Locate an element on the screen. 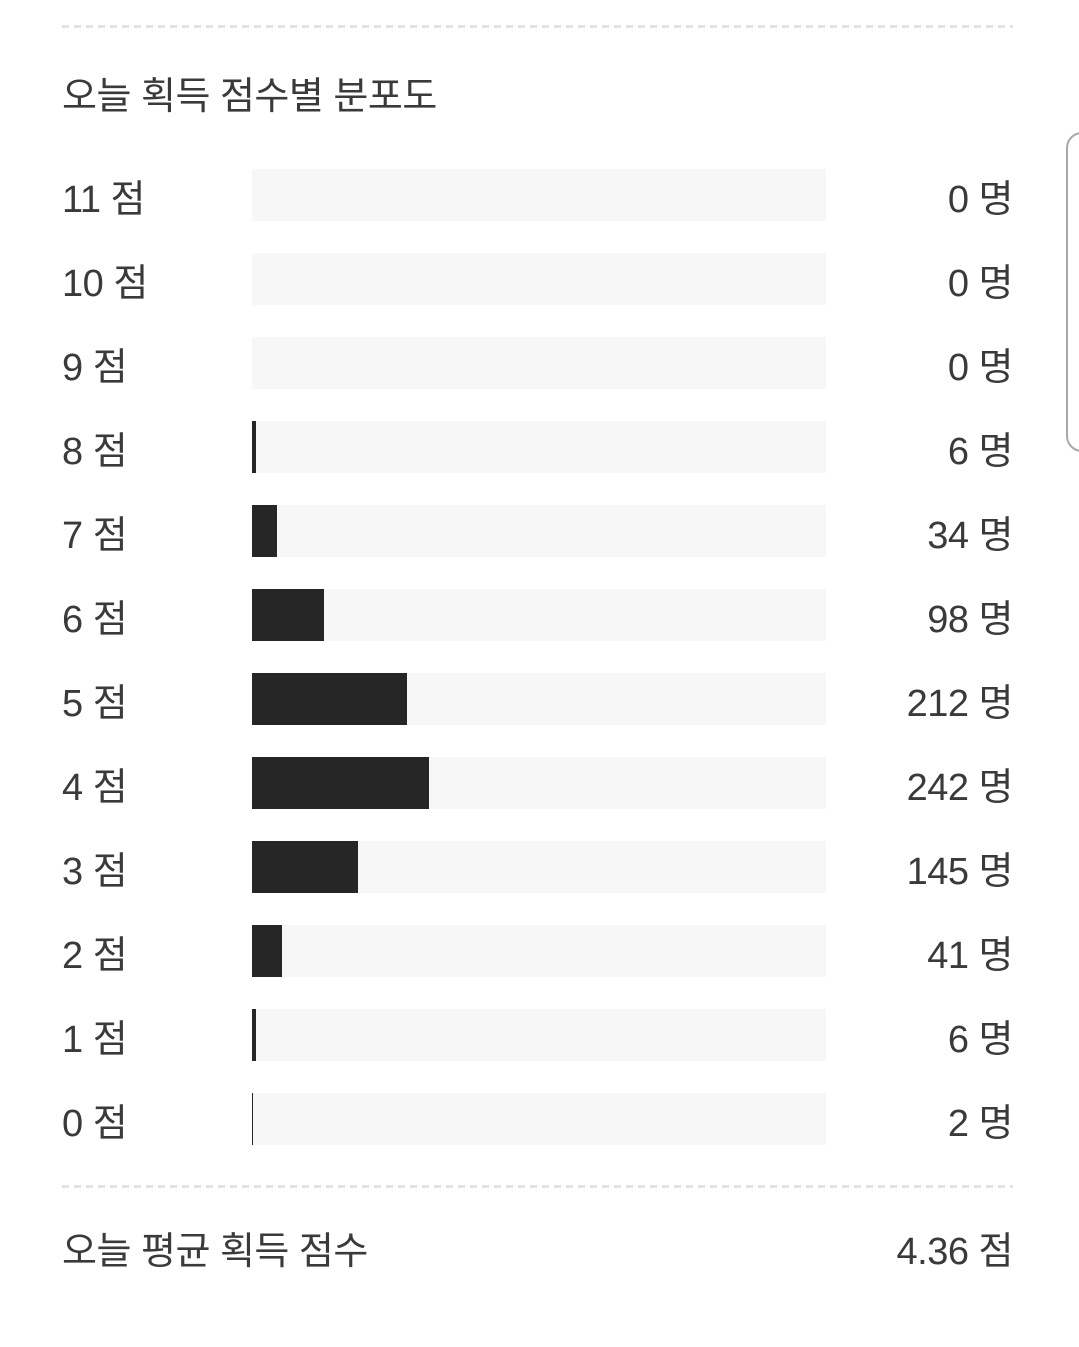 The image size is (1079, 1347). row-count-label: 34 명 is located at coordinates (970, 535).